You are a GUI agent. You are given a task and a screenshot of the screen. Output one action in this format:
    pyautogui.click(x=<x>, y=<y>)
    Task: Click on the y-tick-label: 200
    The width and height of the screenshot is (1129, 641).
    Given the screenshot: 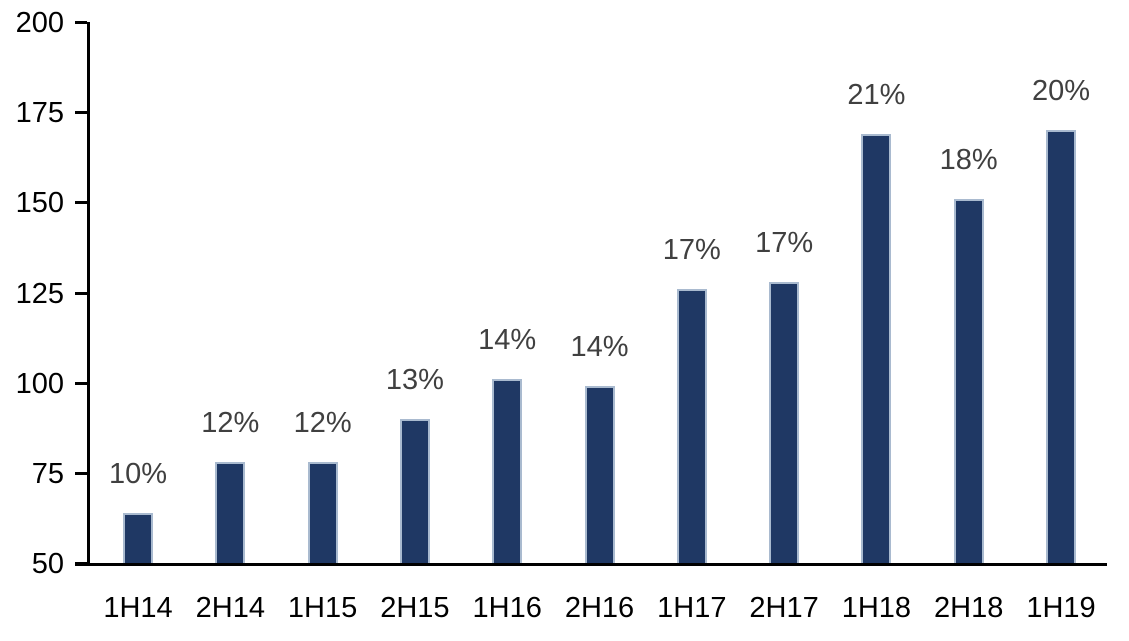 What is the action you would take?
    pyautogui.click(x=39, y=23)
    